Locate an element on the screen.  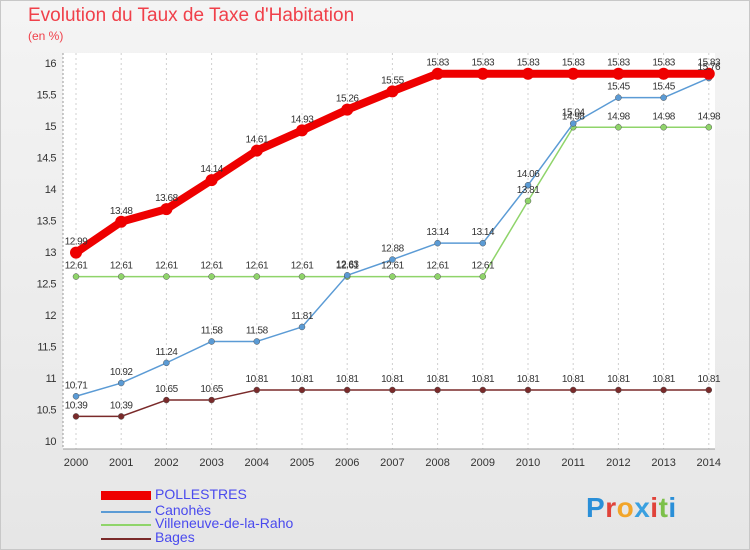
x-tick-label: 2008 is located at coordinates (437, 463).